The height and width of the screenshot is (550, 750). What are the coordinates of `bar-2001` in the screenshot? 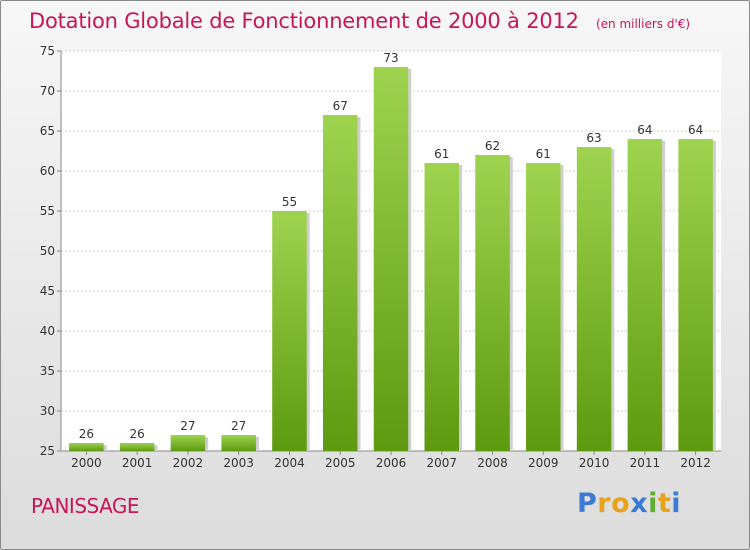 It's located at (137, 447).